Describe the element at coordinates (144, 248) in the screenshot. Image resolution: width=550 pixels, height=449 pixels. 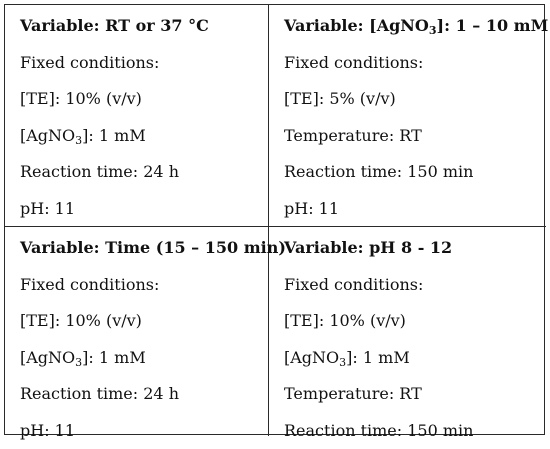
I see `cell-variable-heading: Variable: Time (15 – 150 min)` at that location.